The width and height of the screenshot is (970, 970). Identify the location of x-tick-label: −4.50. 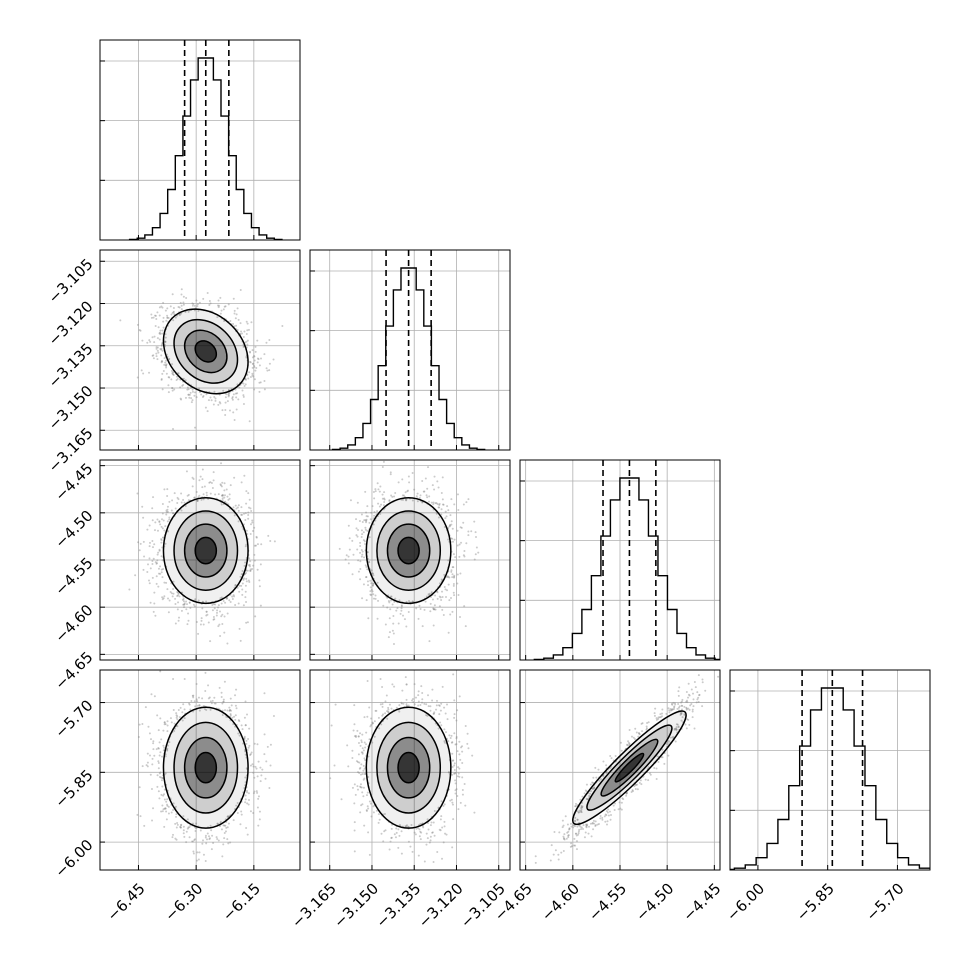
(654, 902).